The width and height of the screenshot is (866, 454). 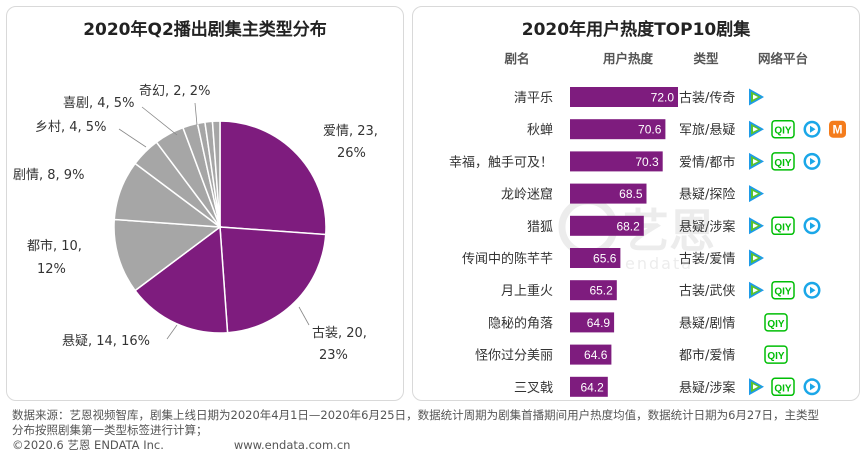 What do you see at coordinates (707, 195) in the screenshot?
I see `row-genre-3: 悬疑/探险` at bounding box center [707, 195].